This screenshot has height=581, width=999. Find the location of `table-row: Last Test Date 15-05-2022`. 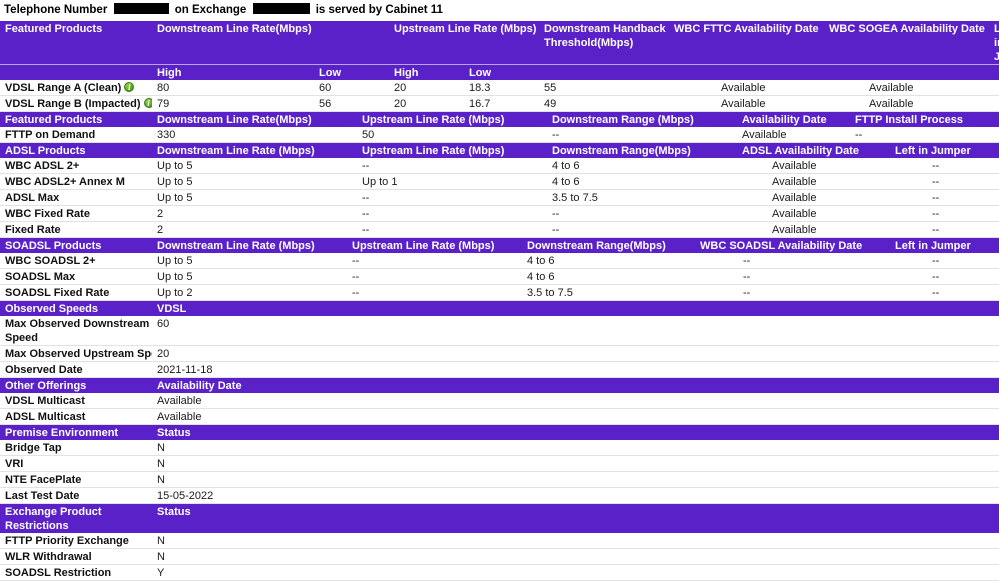

table-row: Last Test Date 15-05-2022 is located at coordinates (499, 495).